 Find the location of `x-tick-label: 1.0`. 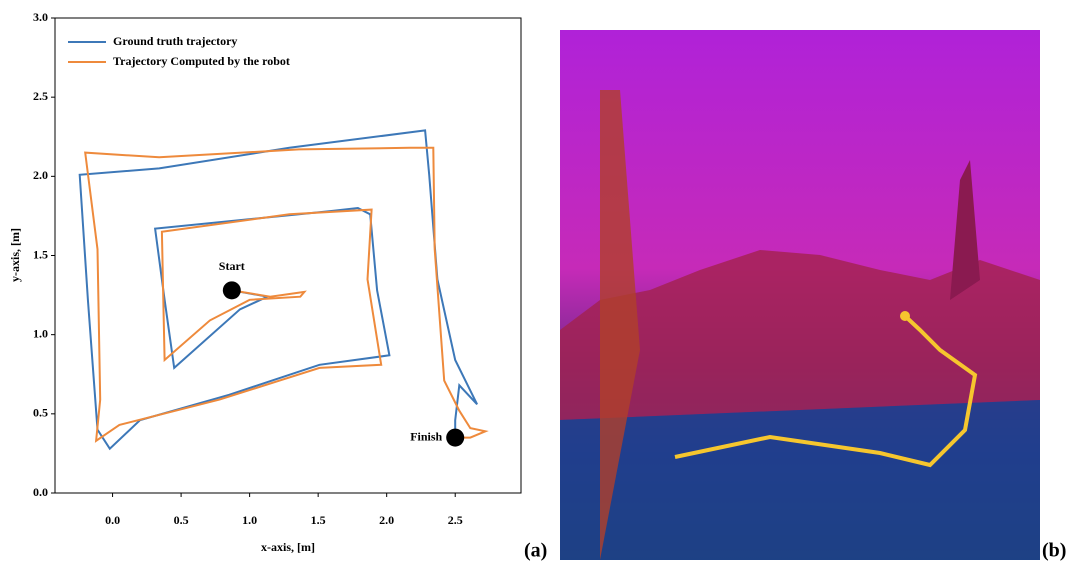

x-tick-label: 1.0 is located at coordinates (249, 520).